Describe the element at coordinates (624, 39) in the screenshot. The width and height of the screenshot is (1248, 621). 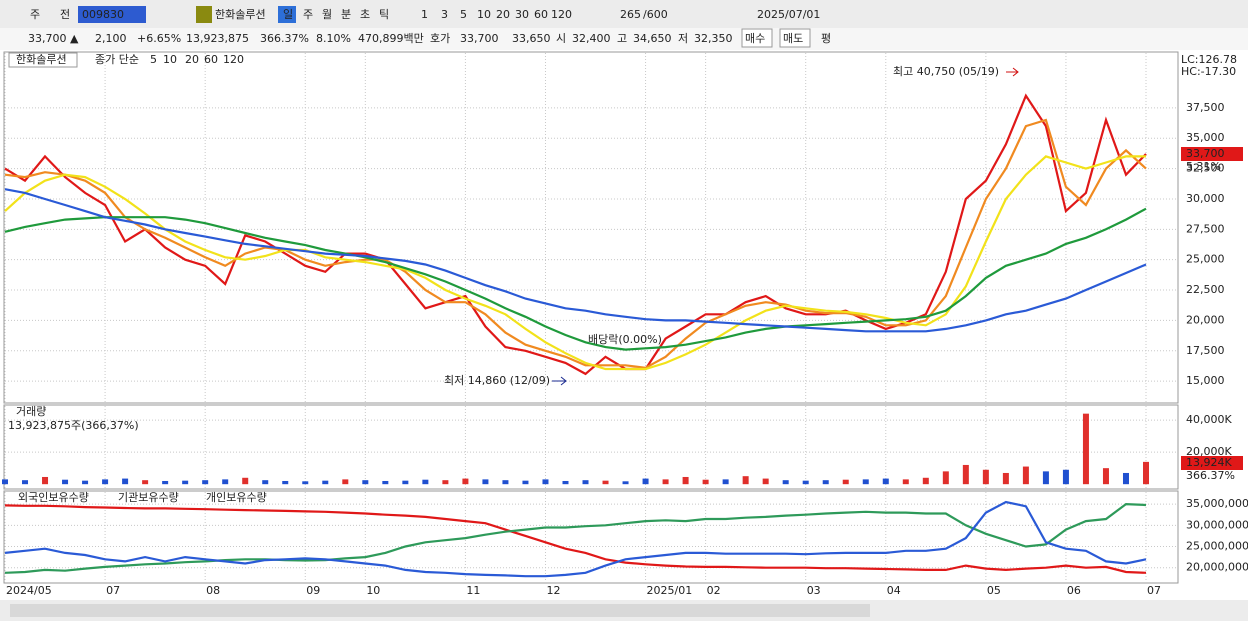
I see `quote-bg` at that location.